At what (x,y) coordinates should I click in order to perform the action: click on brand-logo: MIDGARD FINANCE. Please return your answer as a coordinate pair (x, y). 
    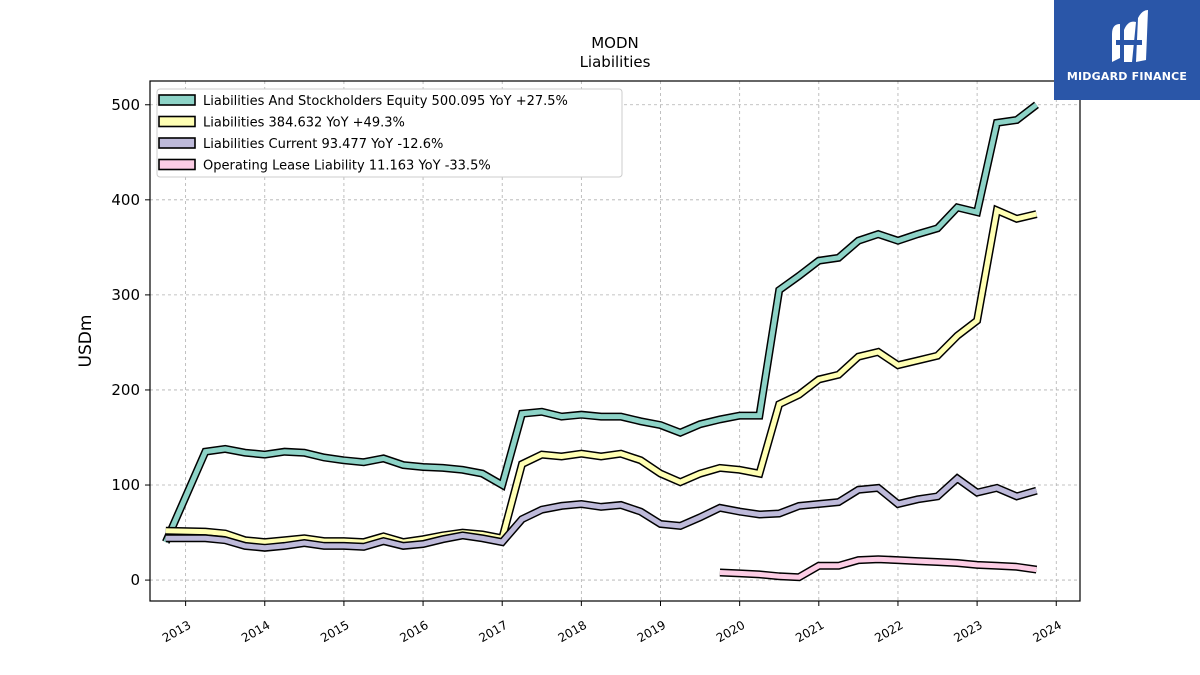
    Looking at the image, I should click on (1127, 50).